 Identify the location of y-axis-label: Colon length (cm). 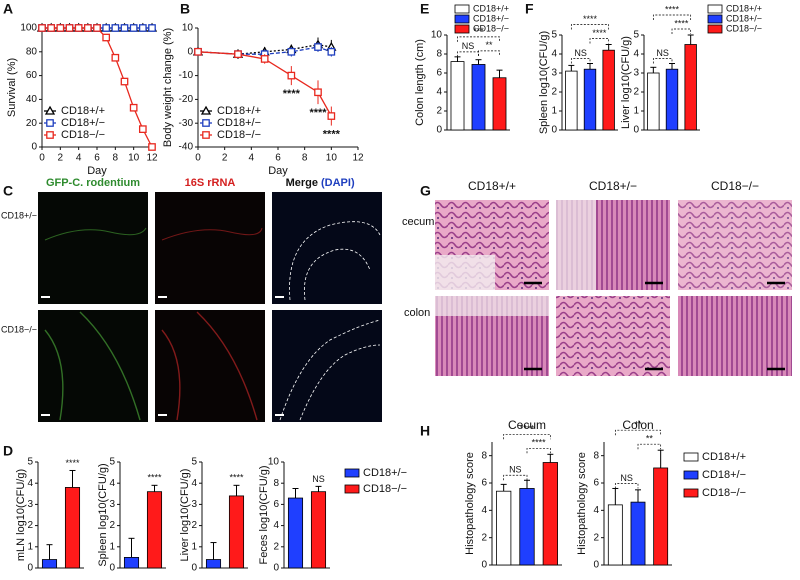
(420, 82).